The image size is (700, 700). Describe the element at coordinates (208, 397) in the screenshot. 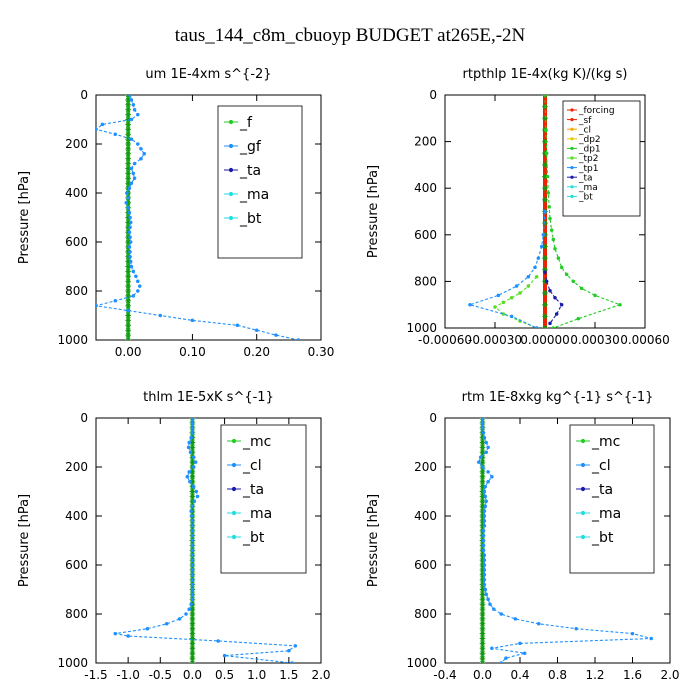

I see `panel-title: thlm 1E-5xK s^{-1}` at that location.